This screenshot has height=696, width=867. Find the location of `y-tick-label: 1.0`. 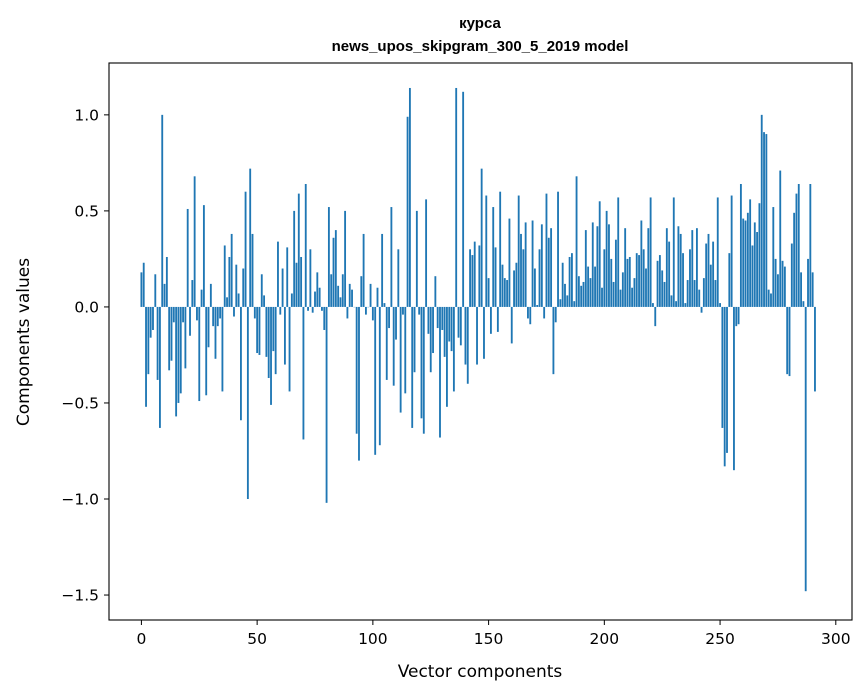

y-tick-label: 1.0 is located at coordinates (86, 115).